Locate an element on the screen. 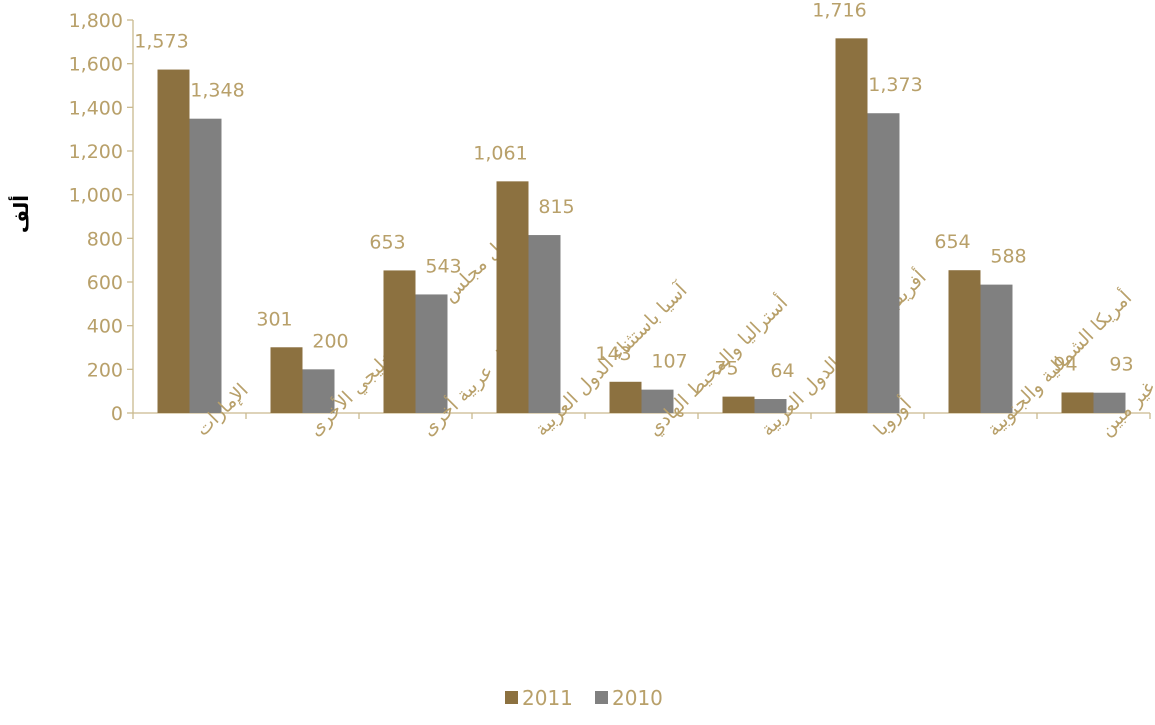 The width and height of the screenshot is (1155, 725). data-label-2011: 1,061 is located at coordinates (500, 153).